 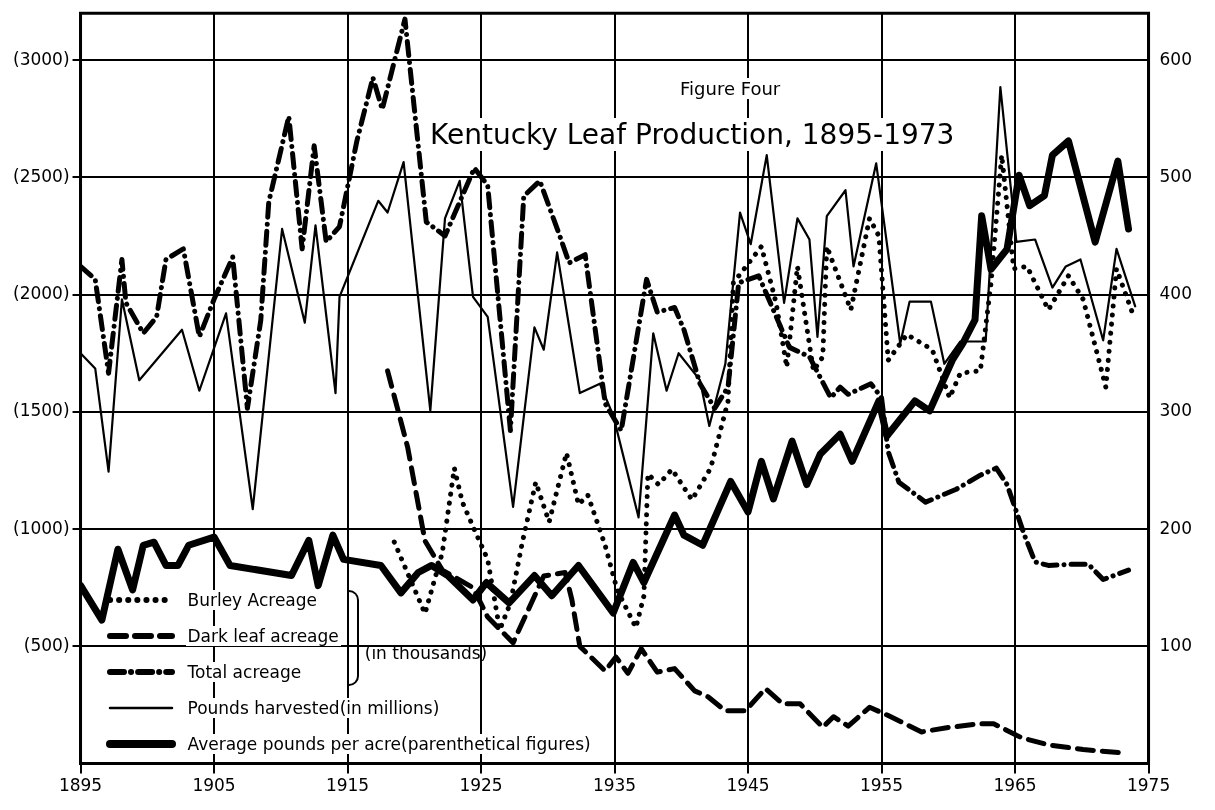 What do you see at coordinates (41, 527) in the screenshot?
I see `y-tick-label: (1000)` at bounding box center [41, 527].